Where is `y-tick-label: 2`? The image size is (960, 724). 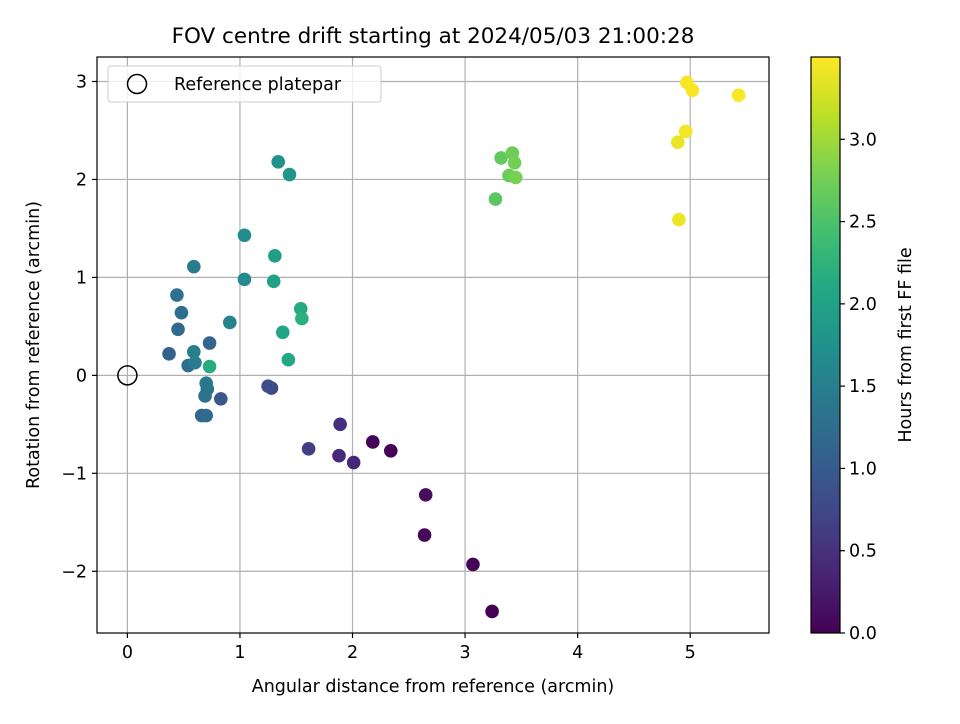
y-tick-label: 2 is located at coordinates (81, 180).